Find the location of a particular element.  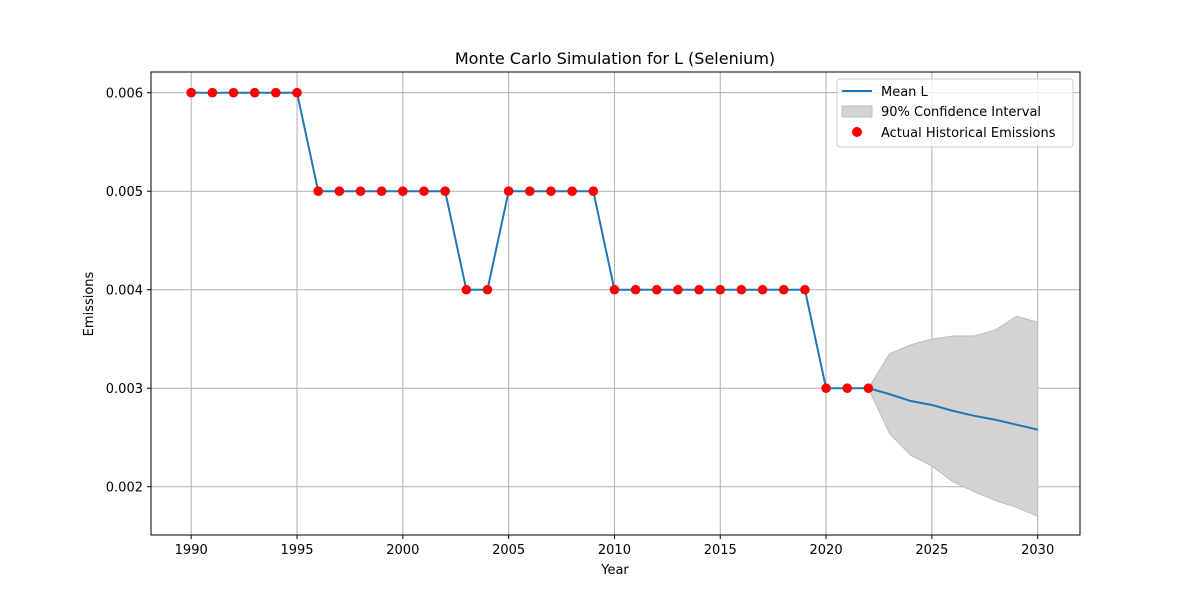

y-tick-label: 0.002 is located at coordinates (124, 488).